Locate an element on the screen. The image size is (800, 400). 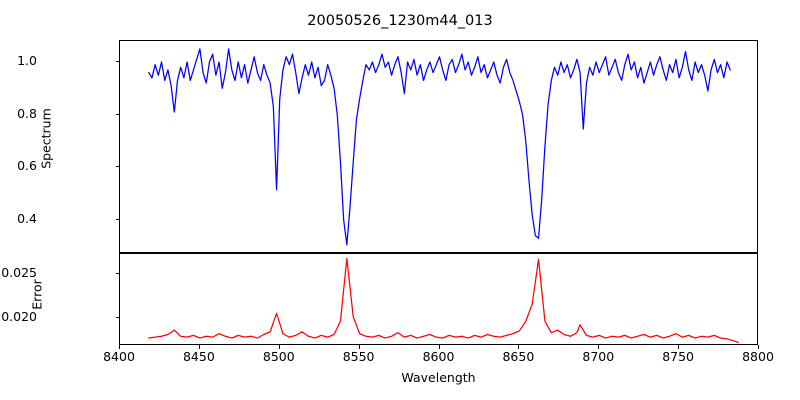
y-tick-label: 1.0 is located at coordinates (27, 60).